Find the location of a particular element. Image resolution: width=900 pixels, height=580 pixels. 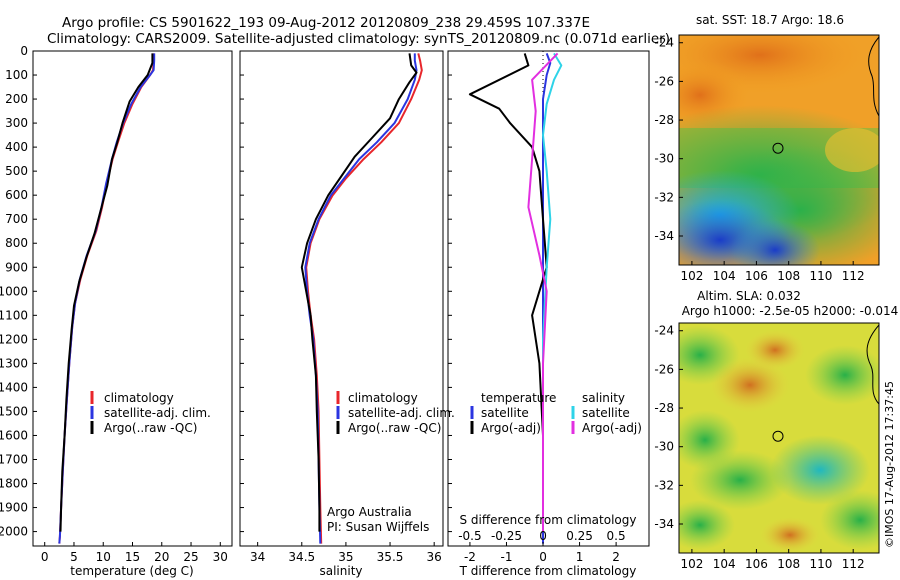

sst-coastline is located at coordinates (873, 76).